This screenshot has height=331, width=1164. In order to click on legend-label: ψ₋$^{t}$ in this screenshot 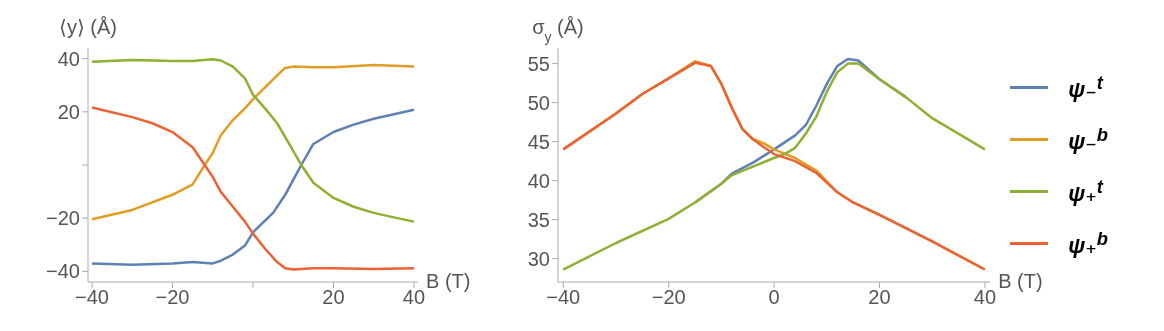, I will do `click(1085, 87)`.